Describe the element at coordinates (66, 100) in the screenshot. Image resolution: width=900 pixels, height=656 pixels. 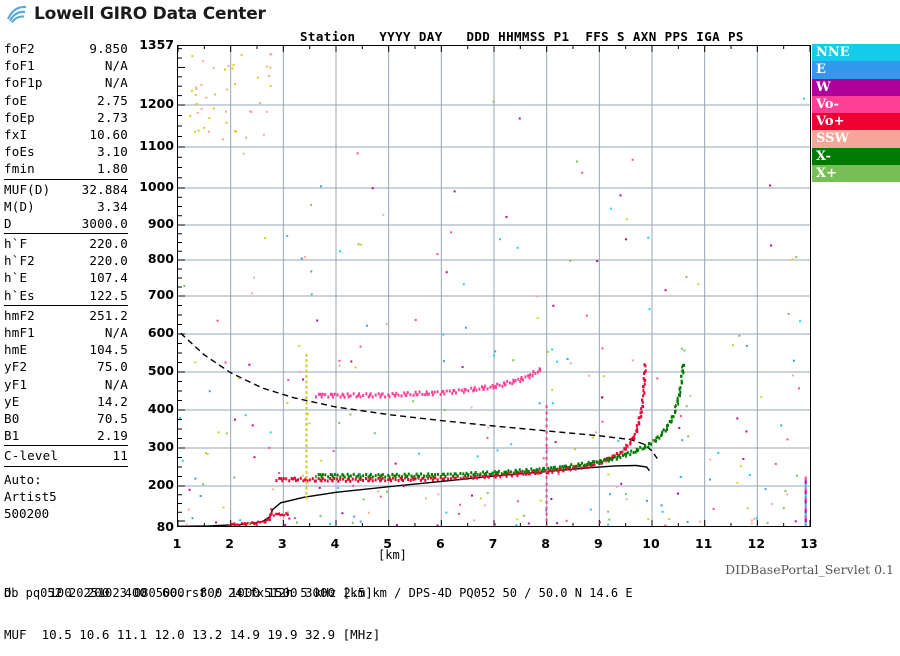
I see `param-row: foE 2.75` at that location.